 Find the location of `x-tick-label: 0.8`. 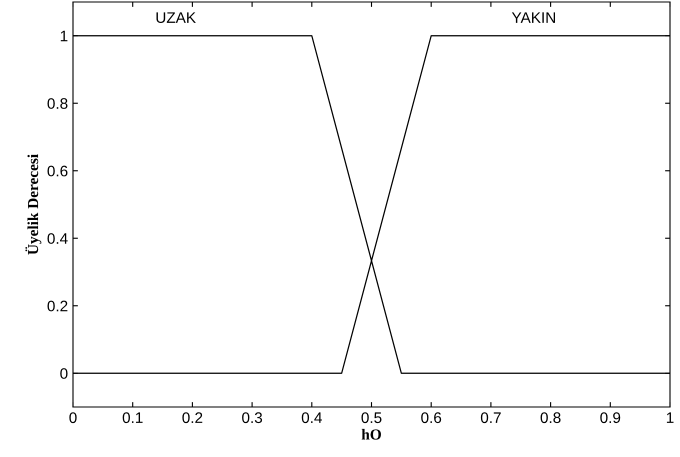

x-tick-label: 0.8 is located at coordinates (550, 418).